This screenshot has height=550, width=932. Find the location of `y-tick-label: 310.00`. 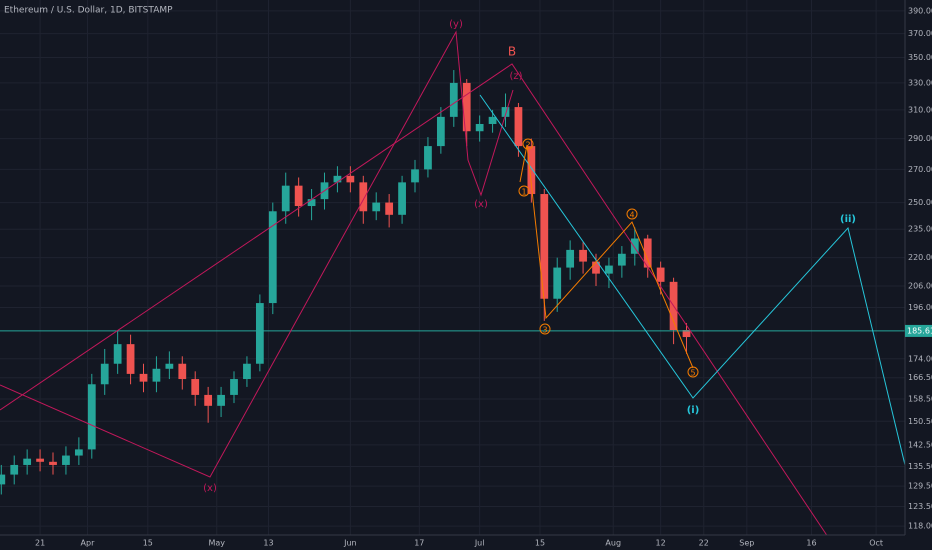

y-tick-label: 310.00 is located at coordinates (920, 109).